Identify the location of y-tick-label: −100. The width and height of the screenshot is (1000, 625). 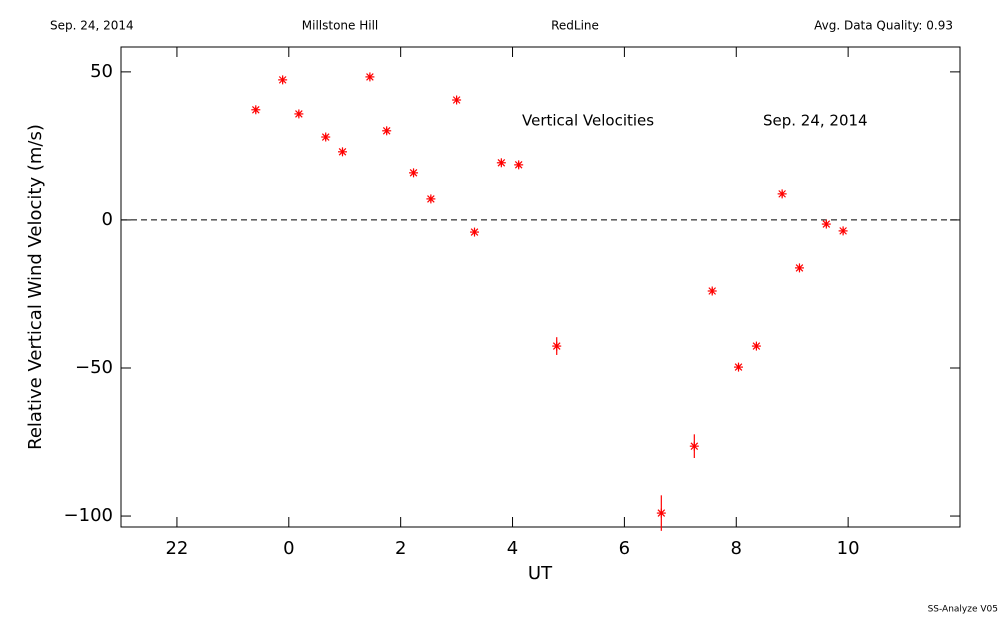
(88, 515).